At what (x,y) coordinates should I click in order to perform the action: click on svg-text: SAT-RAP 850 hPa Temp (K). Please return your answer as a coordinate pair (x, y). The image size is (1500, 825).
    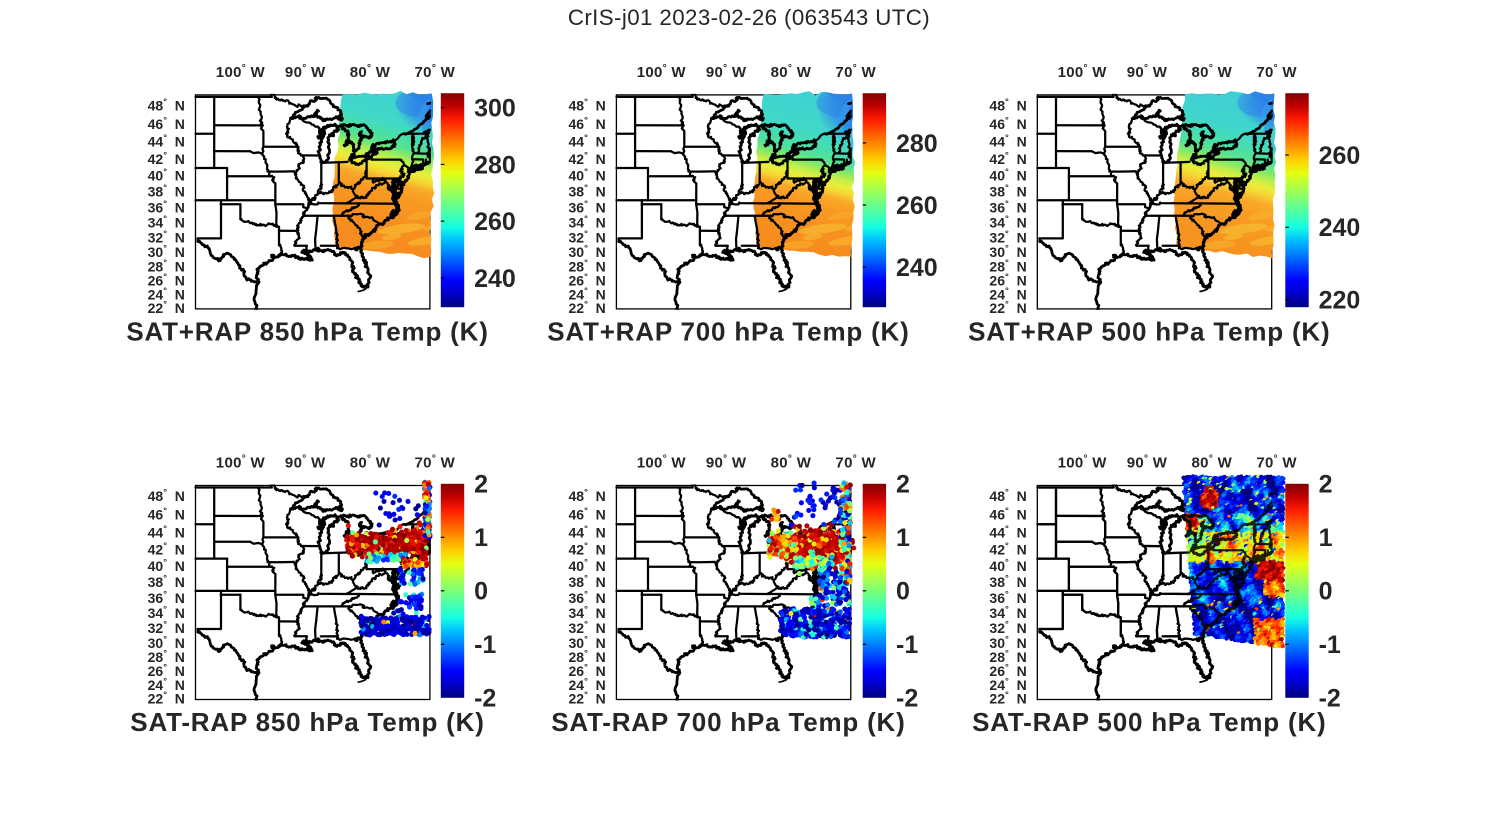
    Looking at the image, I should click on (307, 722).